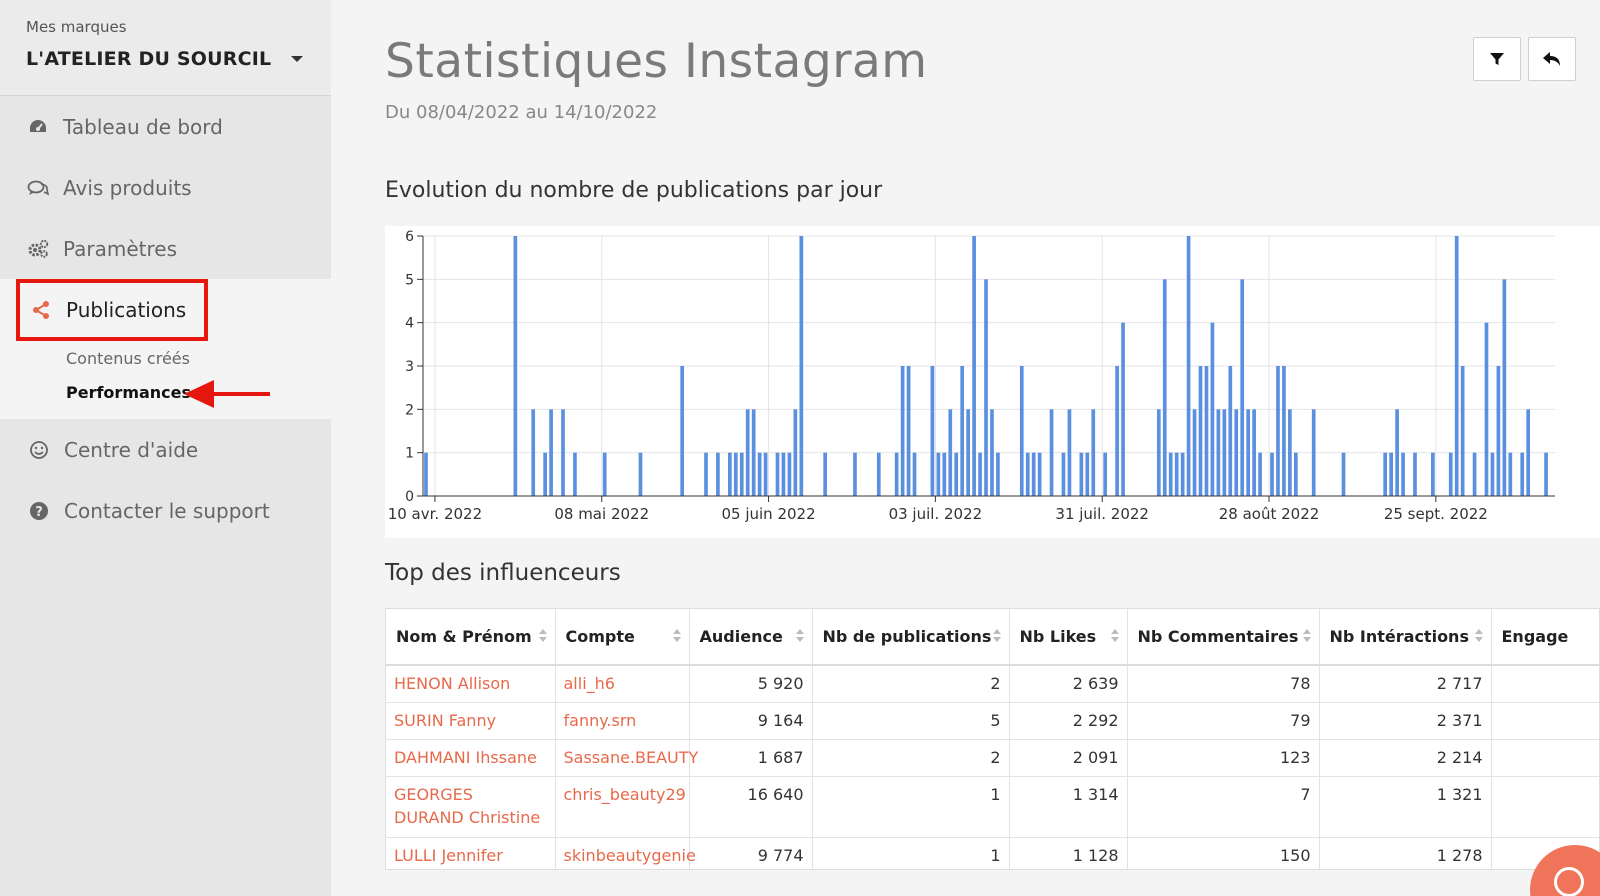 The width and height of the screenshot is (1600, 896). Describe the element at coordinates (165, 126) in the screenshot. I see `sidebar-item-dashboard: Tableau de bord` at that location.